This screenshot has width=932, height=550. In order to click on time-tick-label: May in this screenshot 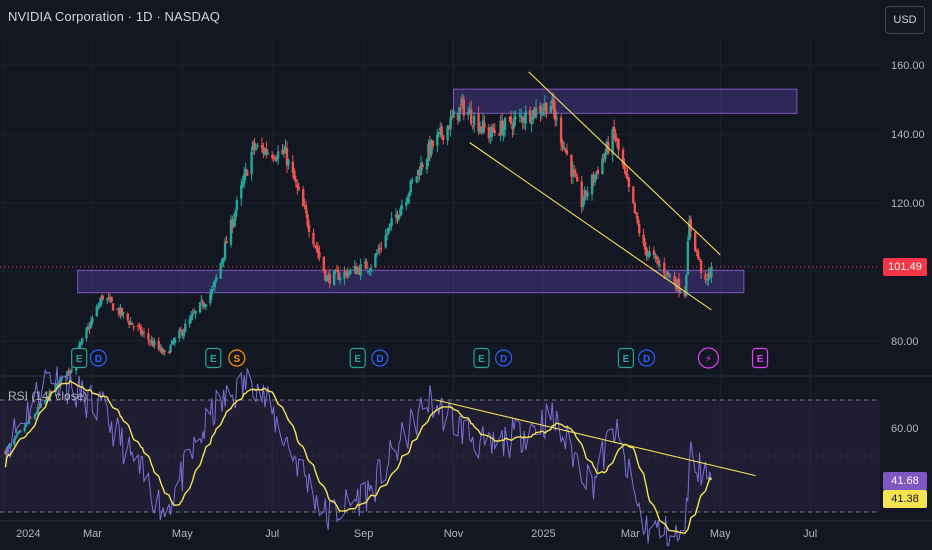, I will do `click(182, 534)`.